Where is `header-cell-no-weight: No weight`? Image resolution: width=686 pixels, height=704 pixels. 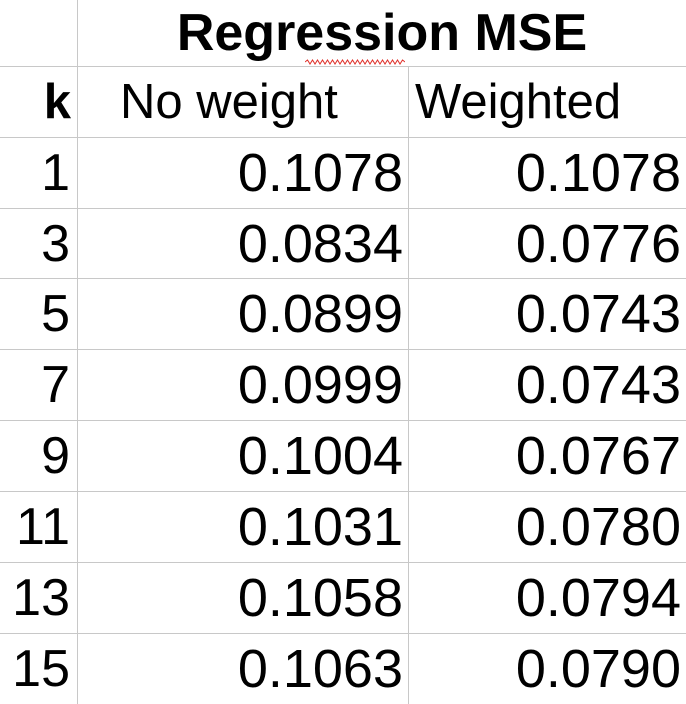 header-cell-no-weight: No weight is located at coordinates (243, 102).